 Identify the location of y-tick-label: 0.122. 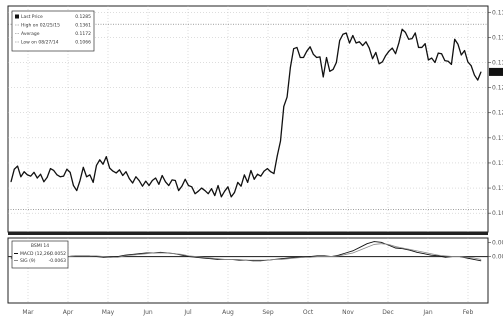
(497, 113).